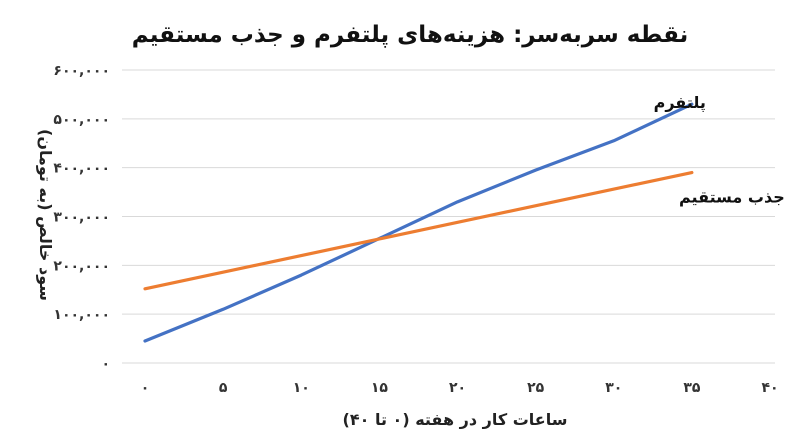 This screenshot has width=800, height=447. What do you see at coordinates (680, 103) in the screenshot?
I see `series-label: پلتفرم` at bounding box center [680, 103].